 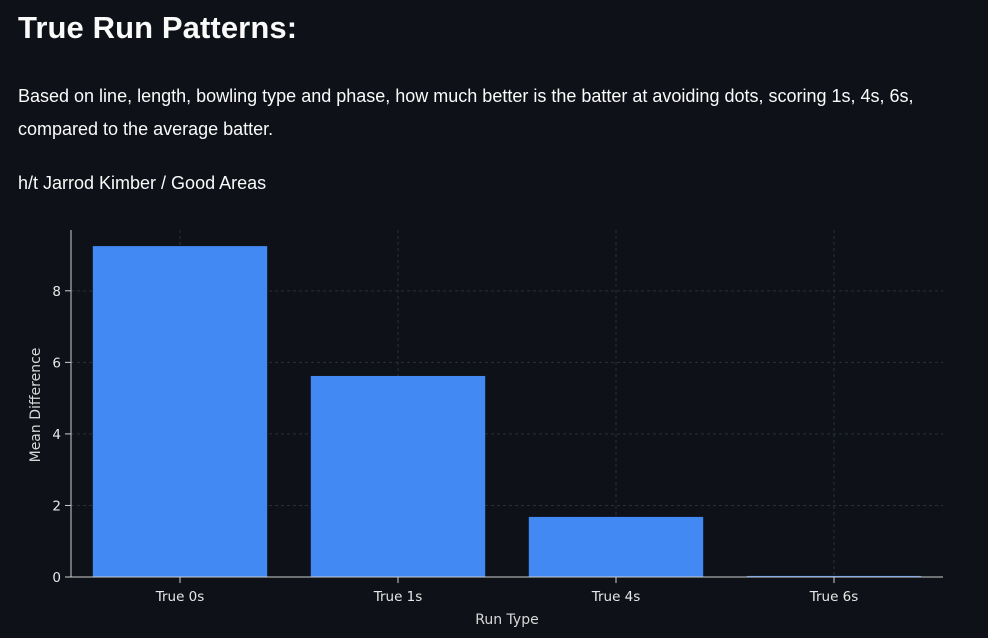 What do you see at coordinates (834, 576) in the screenshot?
I see `bar-true-6s` at bounding box center [834, 576].